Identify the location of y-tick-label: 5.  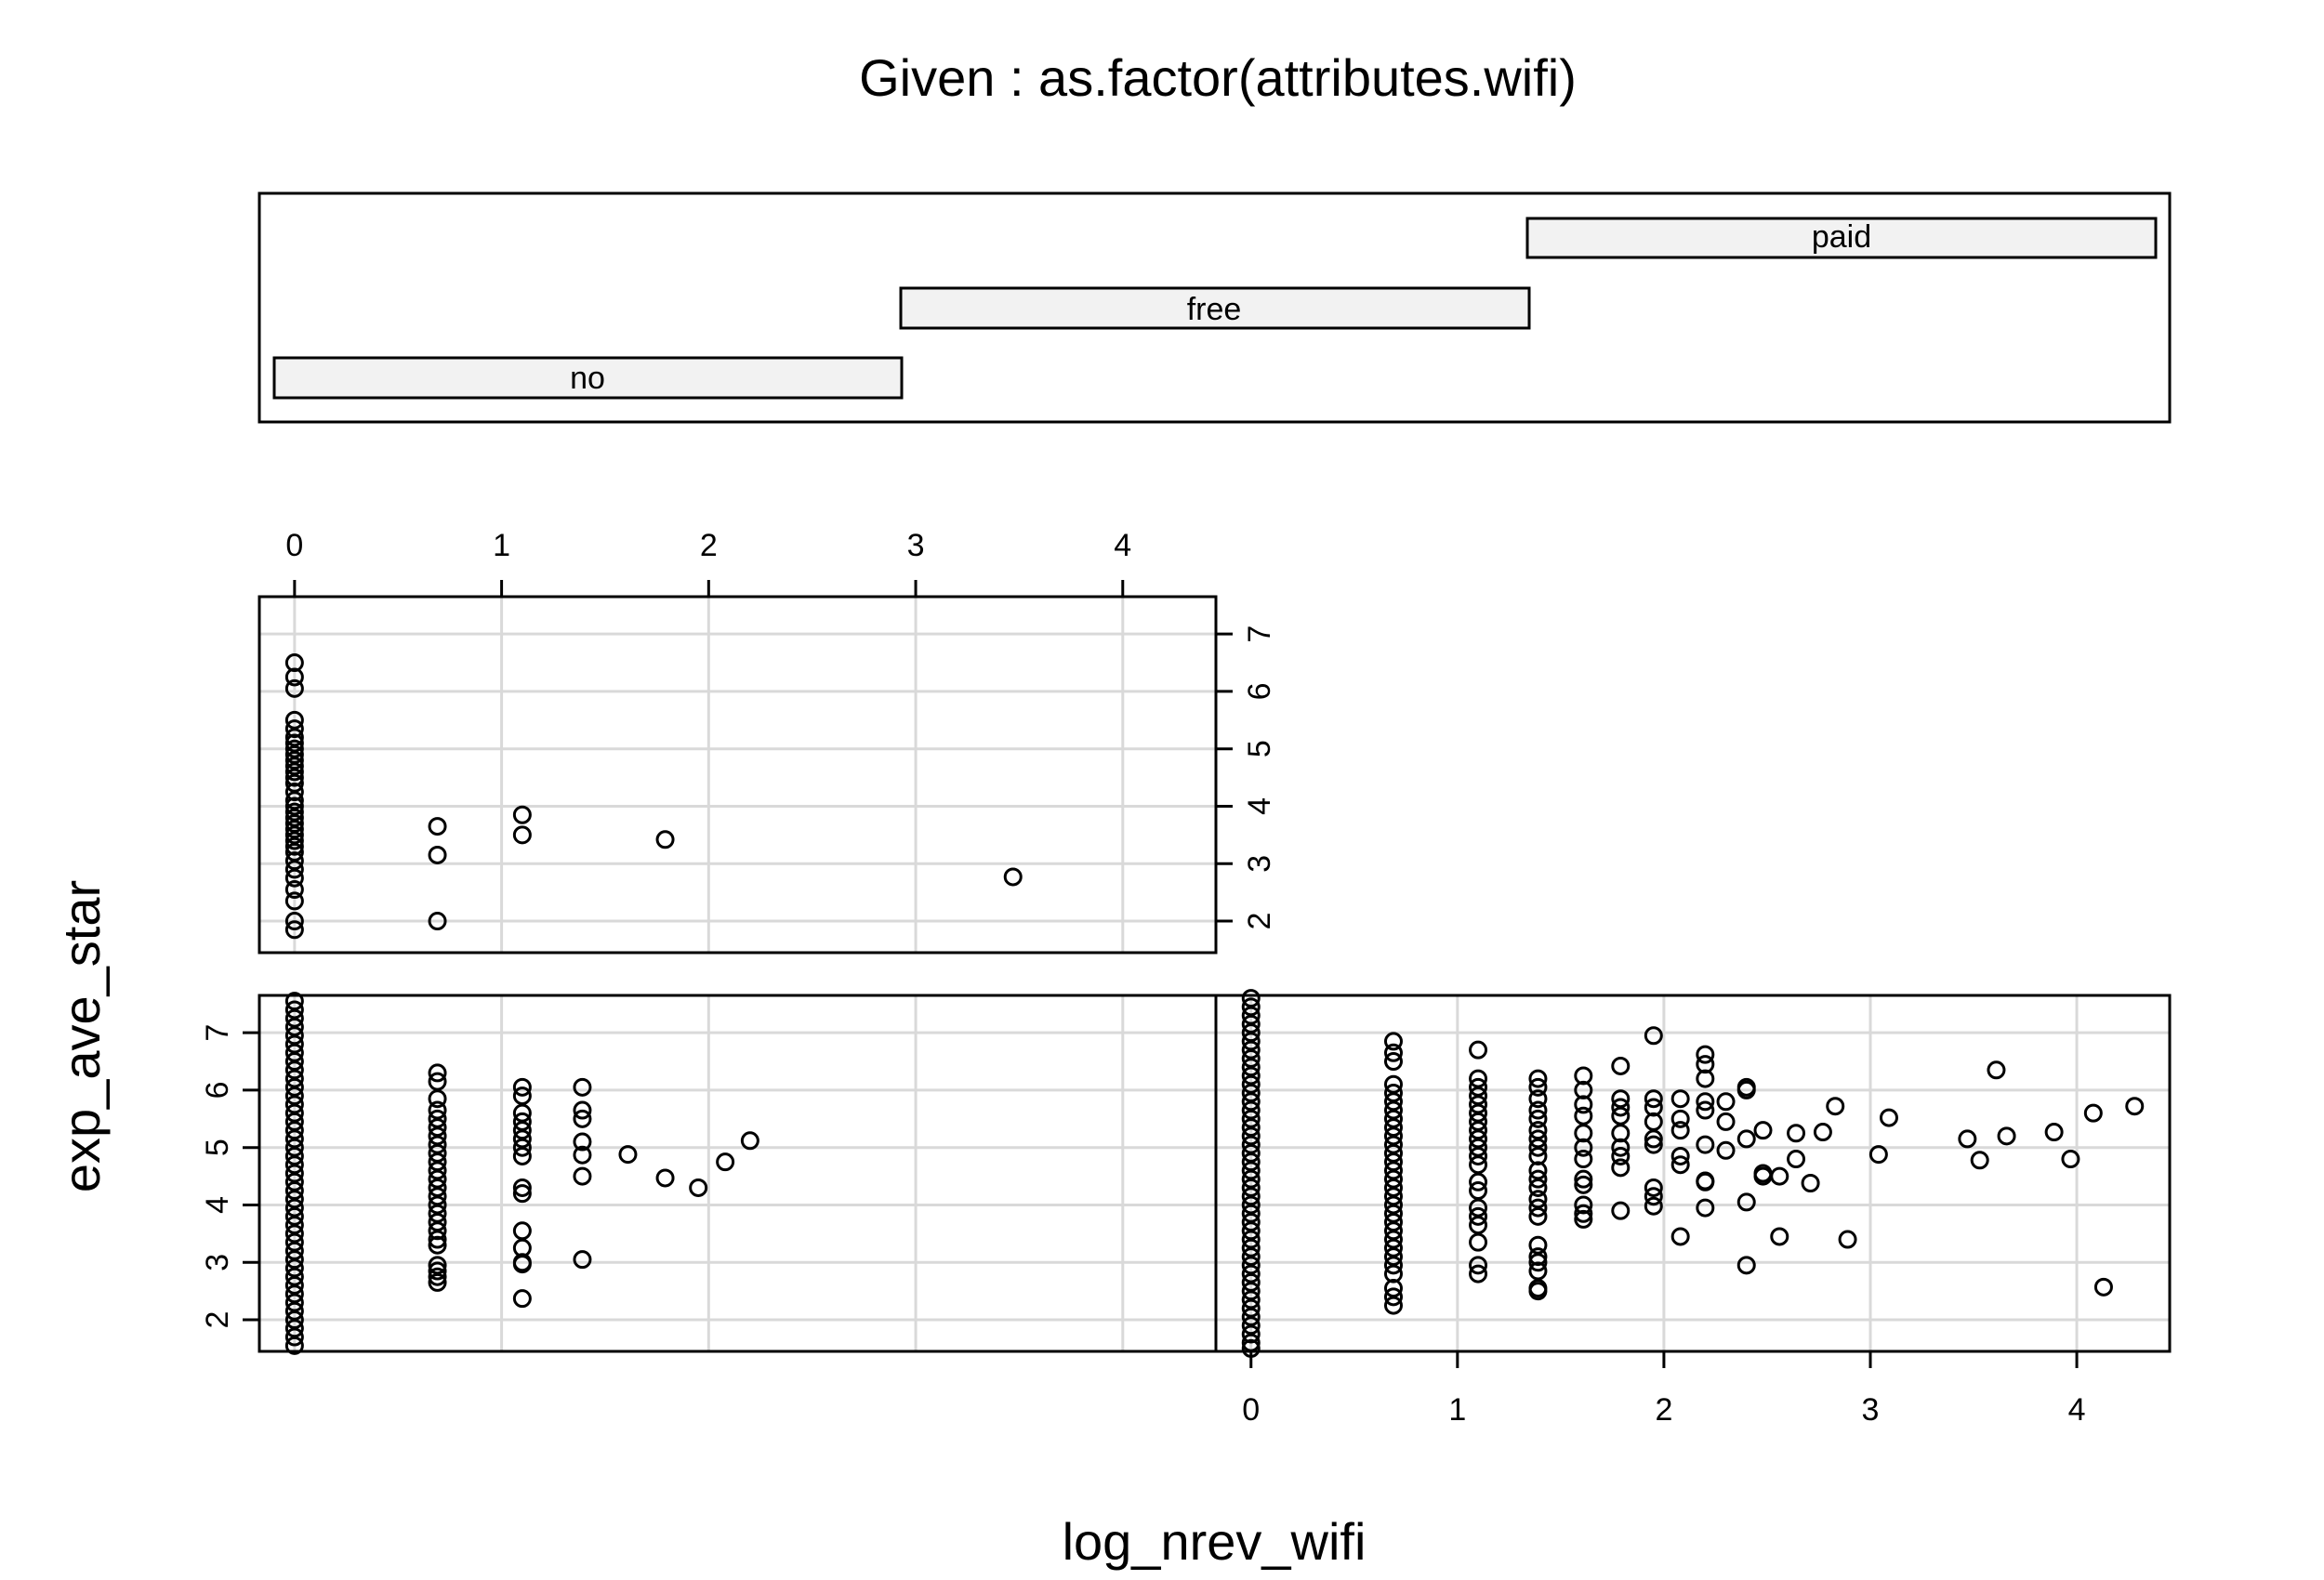
(217, 1147).